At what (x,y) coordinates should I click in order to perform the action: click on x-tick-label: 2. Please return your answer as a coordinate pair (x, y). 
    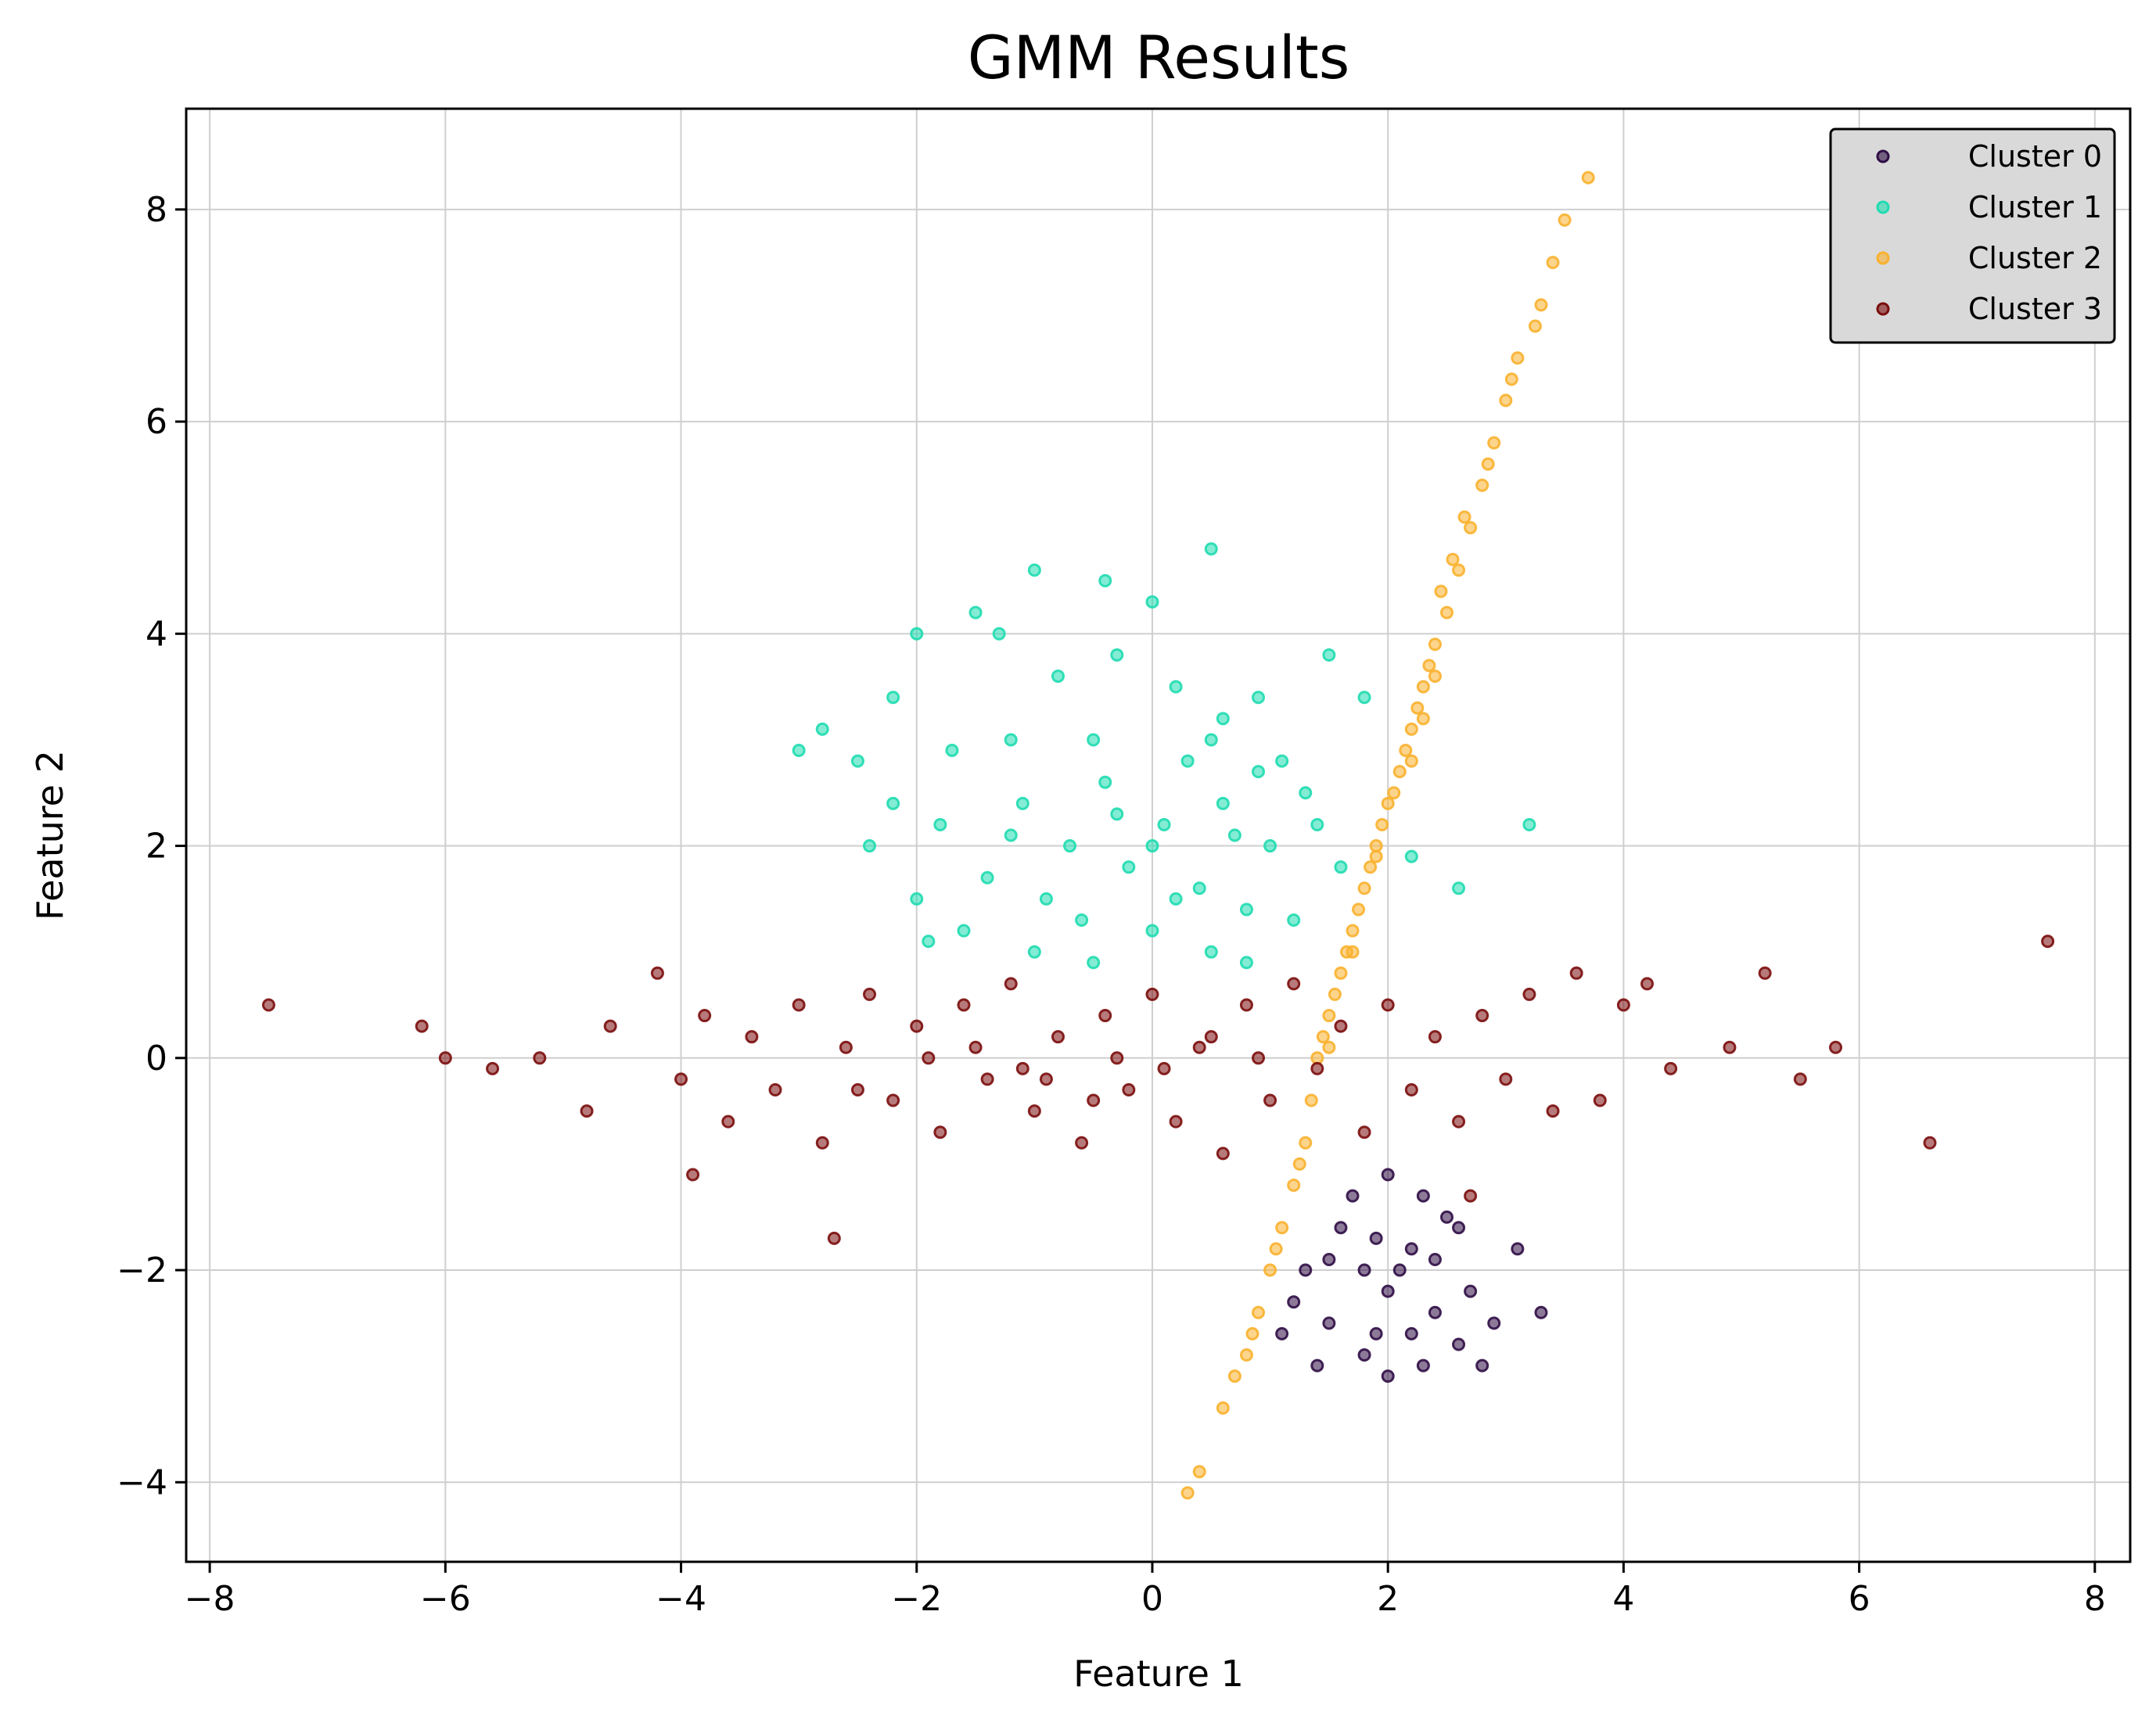
    Looking at the image, I should click on (1388, 1599).